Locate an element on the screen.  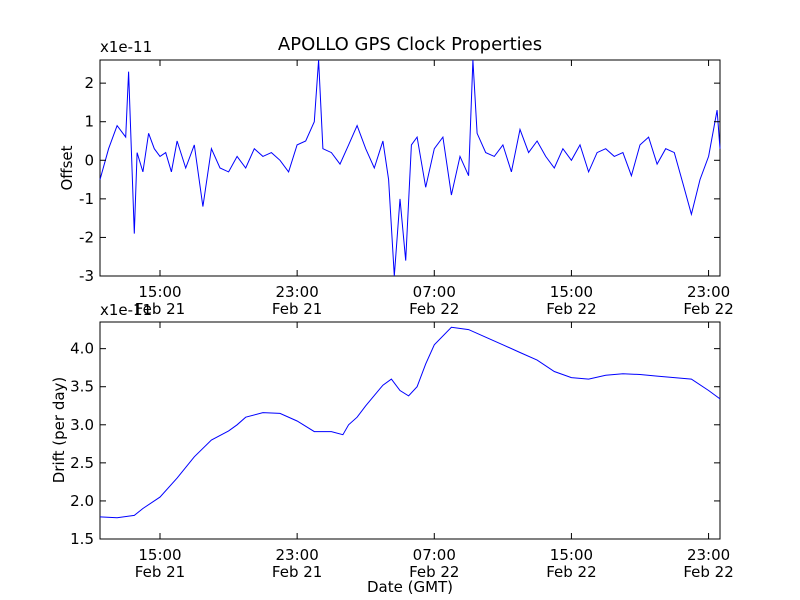
y-tick-label: -2 is located at coordinates (86, 237).